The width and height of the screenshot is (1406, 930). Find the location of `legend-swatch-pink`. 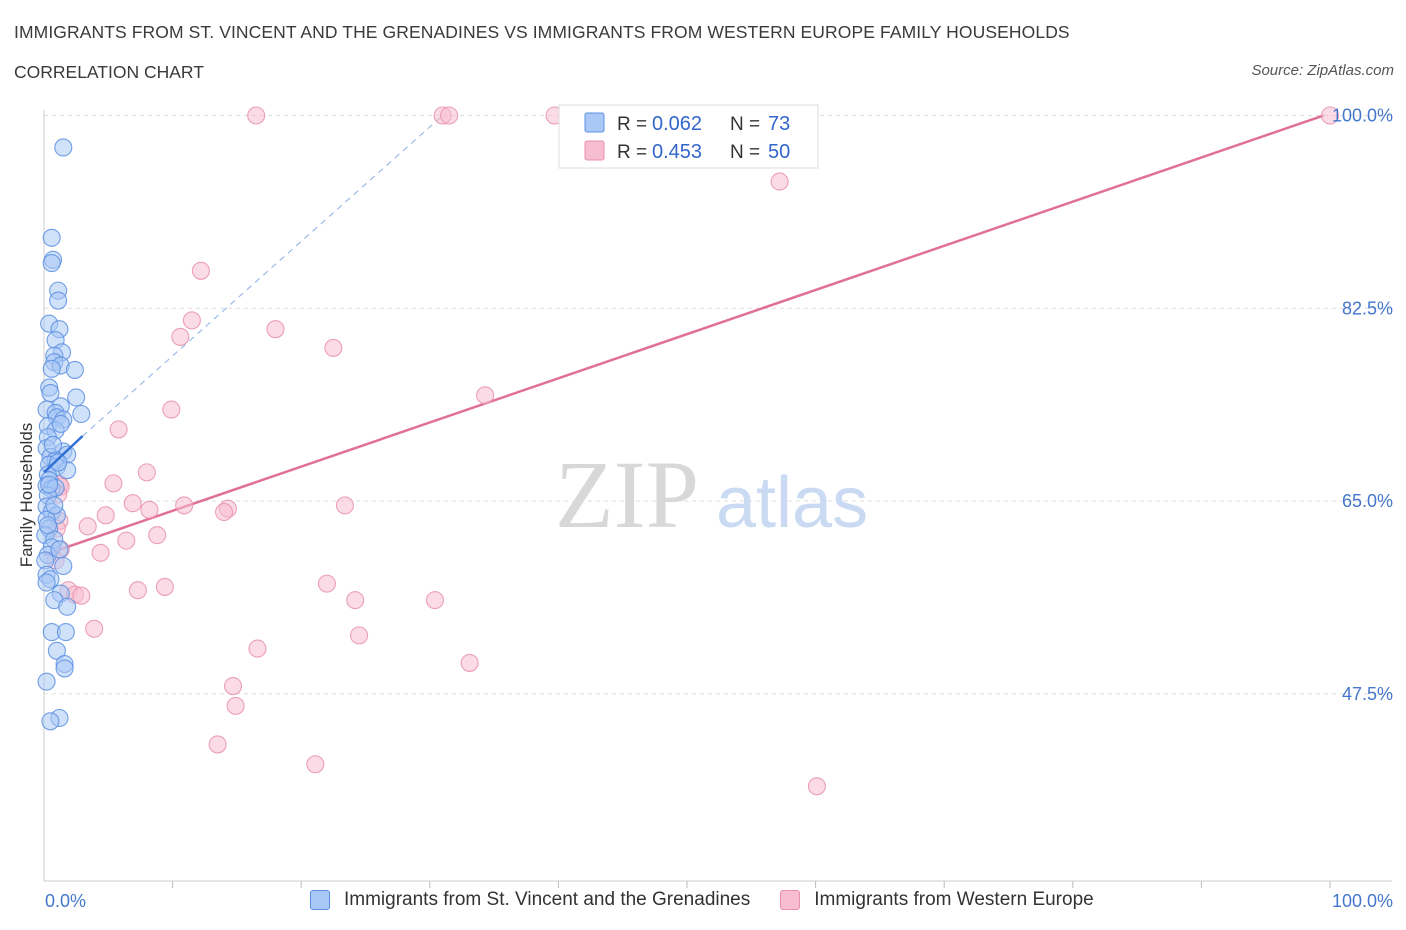

legend-swatch-pink is located at coordinates (790, 900).